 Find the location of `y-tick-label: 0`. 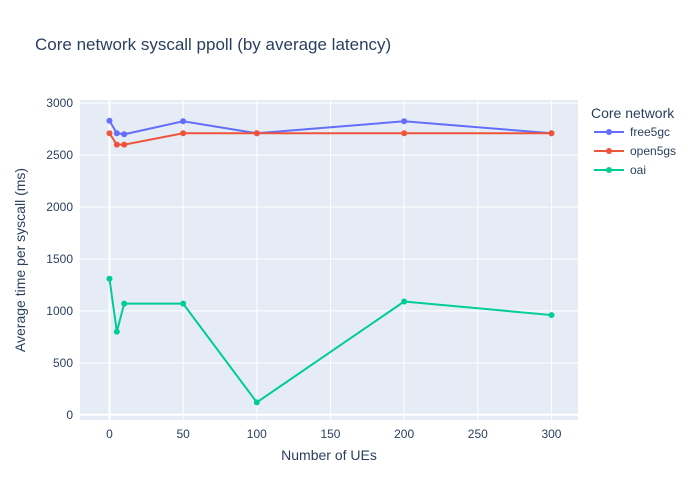

y-tick-label: 0 is located at coordinates (69, 415).